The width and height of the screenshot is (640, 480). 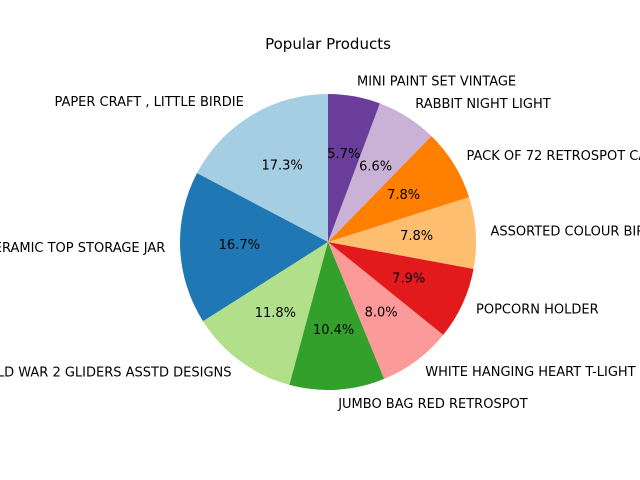 I want to click on percent-label: 16.7%, so click(x=239, y=245).